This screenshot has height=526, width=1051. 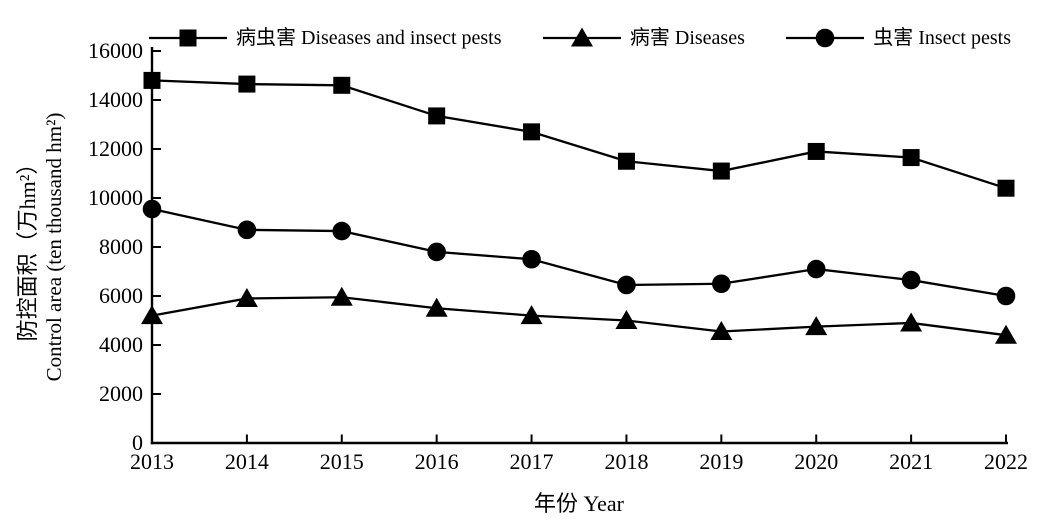 I want to click on y-tick-label: 12000, so click(x=115, y=148).